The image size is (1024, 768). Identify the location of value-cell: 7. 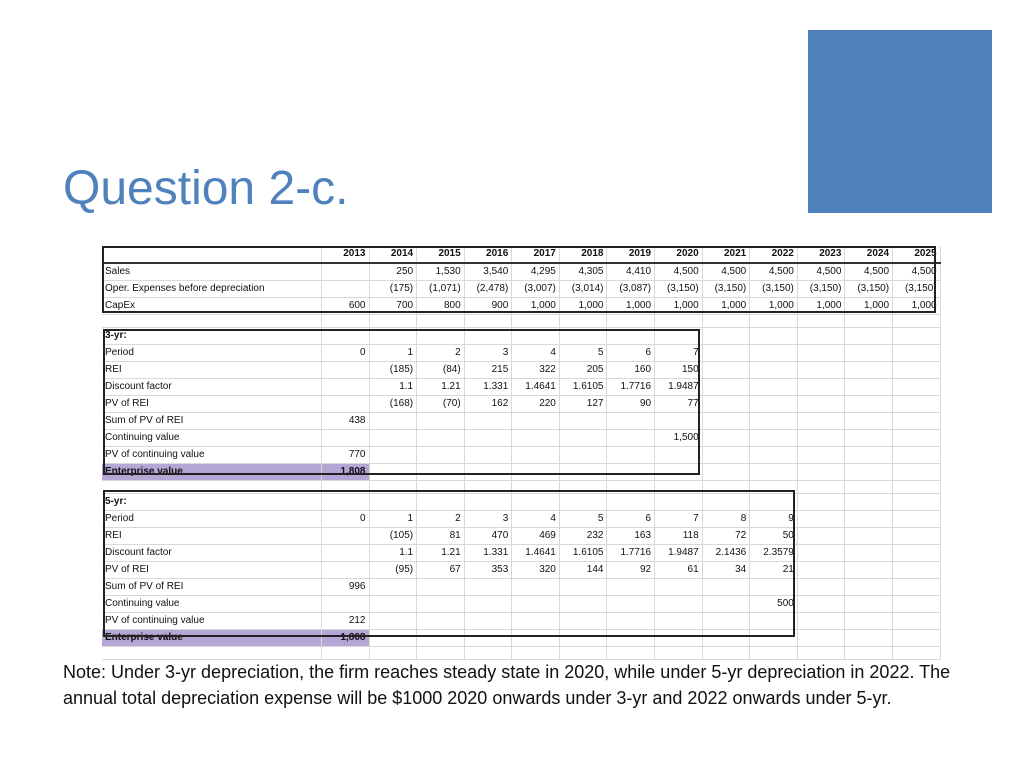
(678, 519).